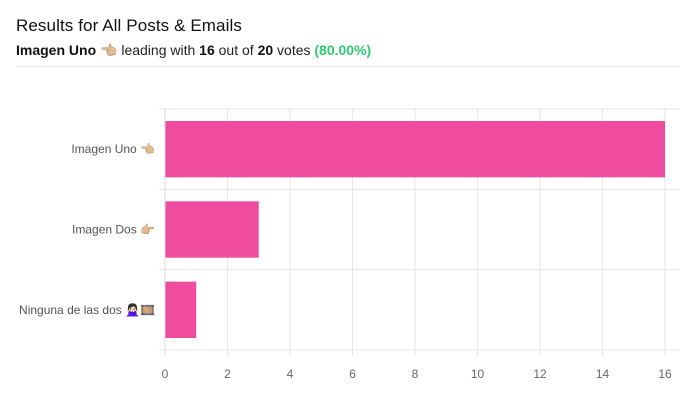  What do you see at coordinates (540, 374) in the screenshot?
I see `x-tick-label: 12` at bounding box center [540, 374].